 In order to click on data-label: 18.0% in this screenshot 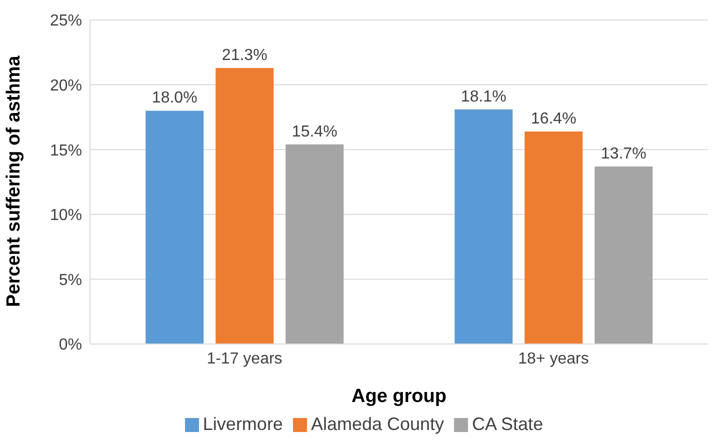, I will do `click(175, 98)`.